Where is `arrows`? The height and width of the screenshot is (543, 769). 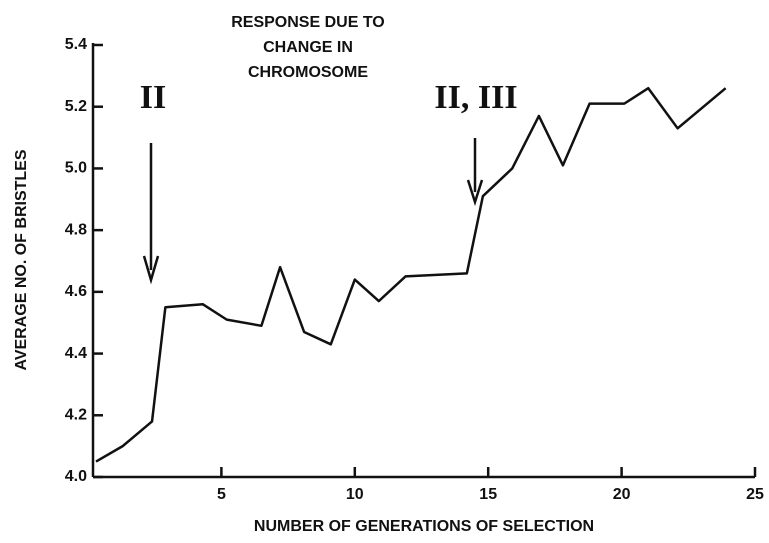
arrows is located at coordinates (313, 211).